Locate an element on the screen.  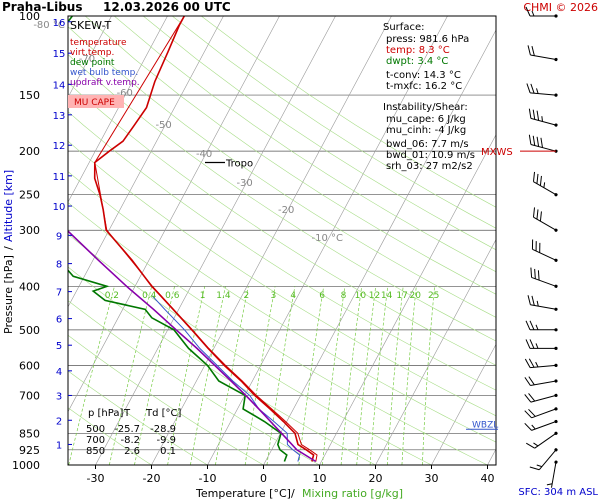
altitude-tick-label: 9 is located at coordinates (59, 236).